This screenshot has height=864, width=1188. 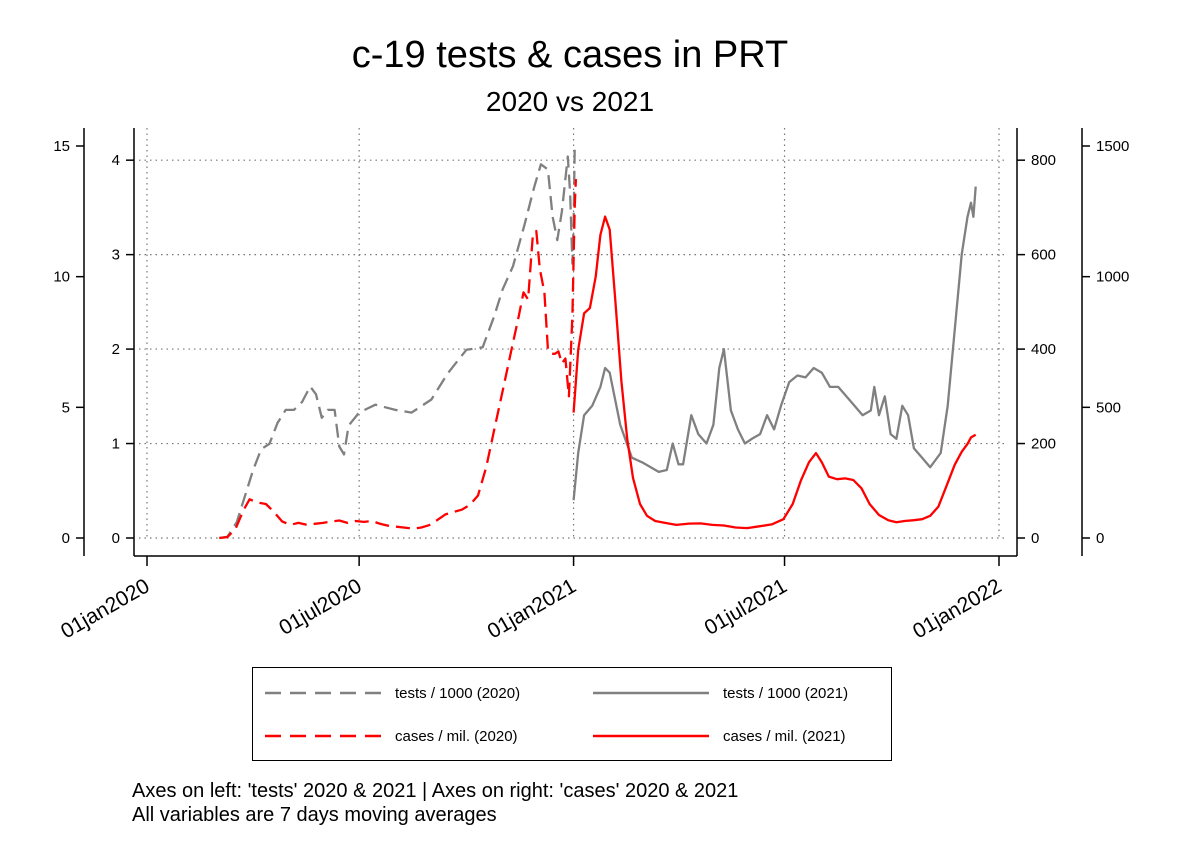 I want to click on legend-swatch-cases-2021, so click(x=651, y=736).